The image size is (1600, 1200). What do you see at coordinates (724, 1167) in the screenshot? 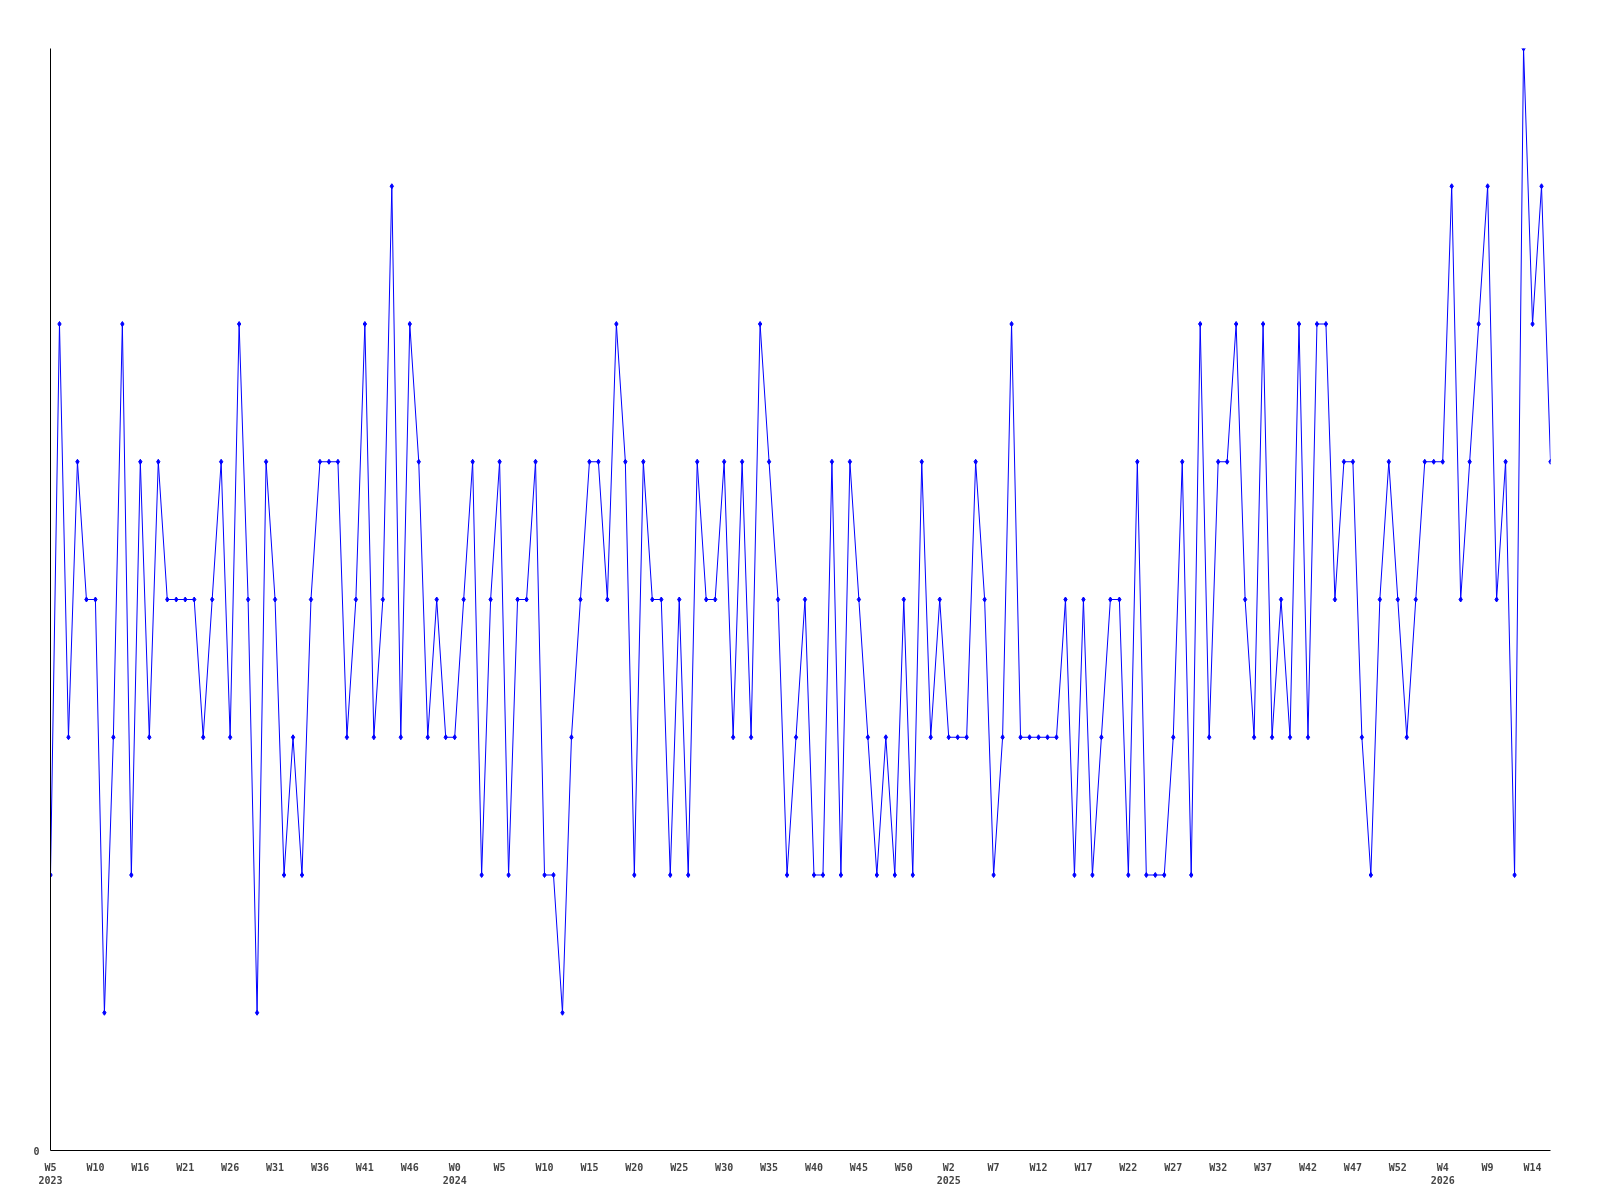
I see `x-tick-label: W30` at bounding box center [724, 1167].